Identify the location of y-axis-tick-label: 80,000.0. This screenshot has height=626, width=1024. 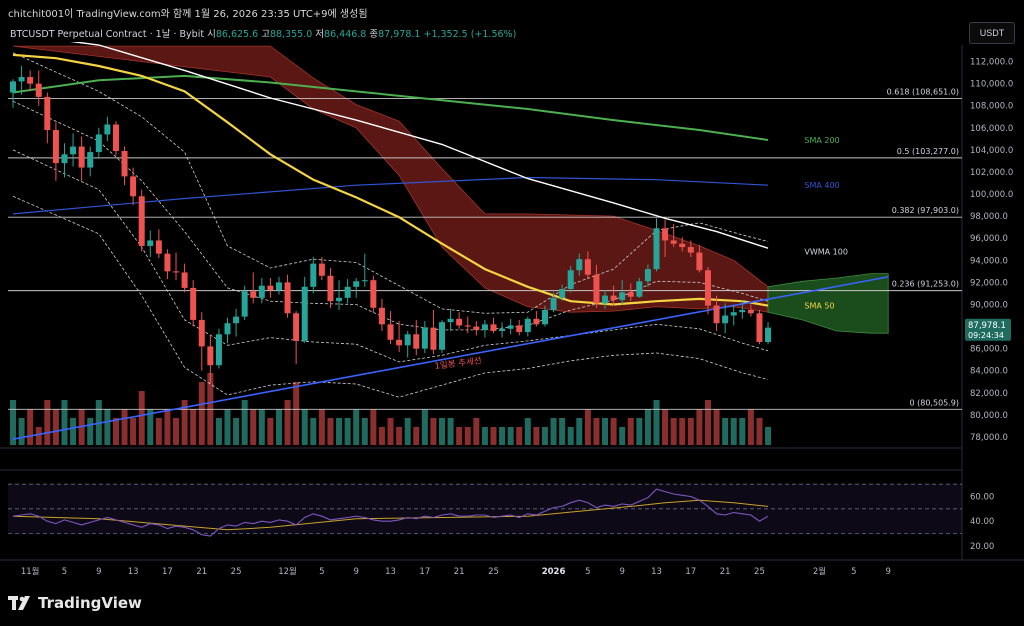
(989, 416).